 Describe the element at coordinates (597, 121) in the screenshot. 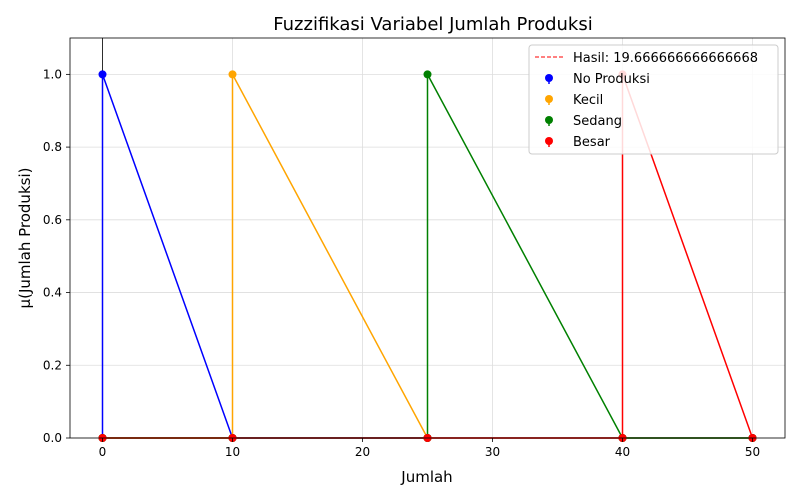

I see `legend-series-label: Sedang` at that location.